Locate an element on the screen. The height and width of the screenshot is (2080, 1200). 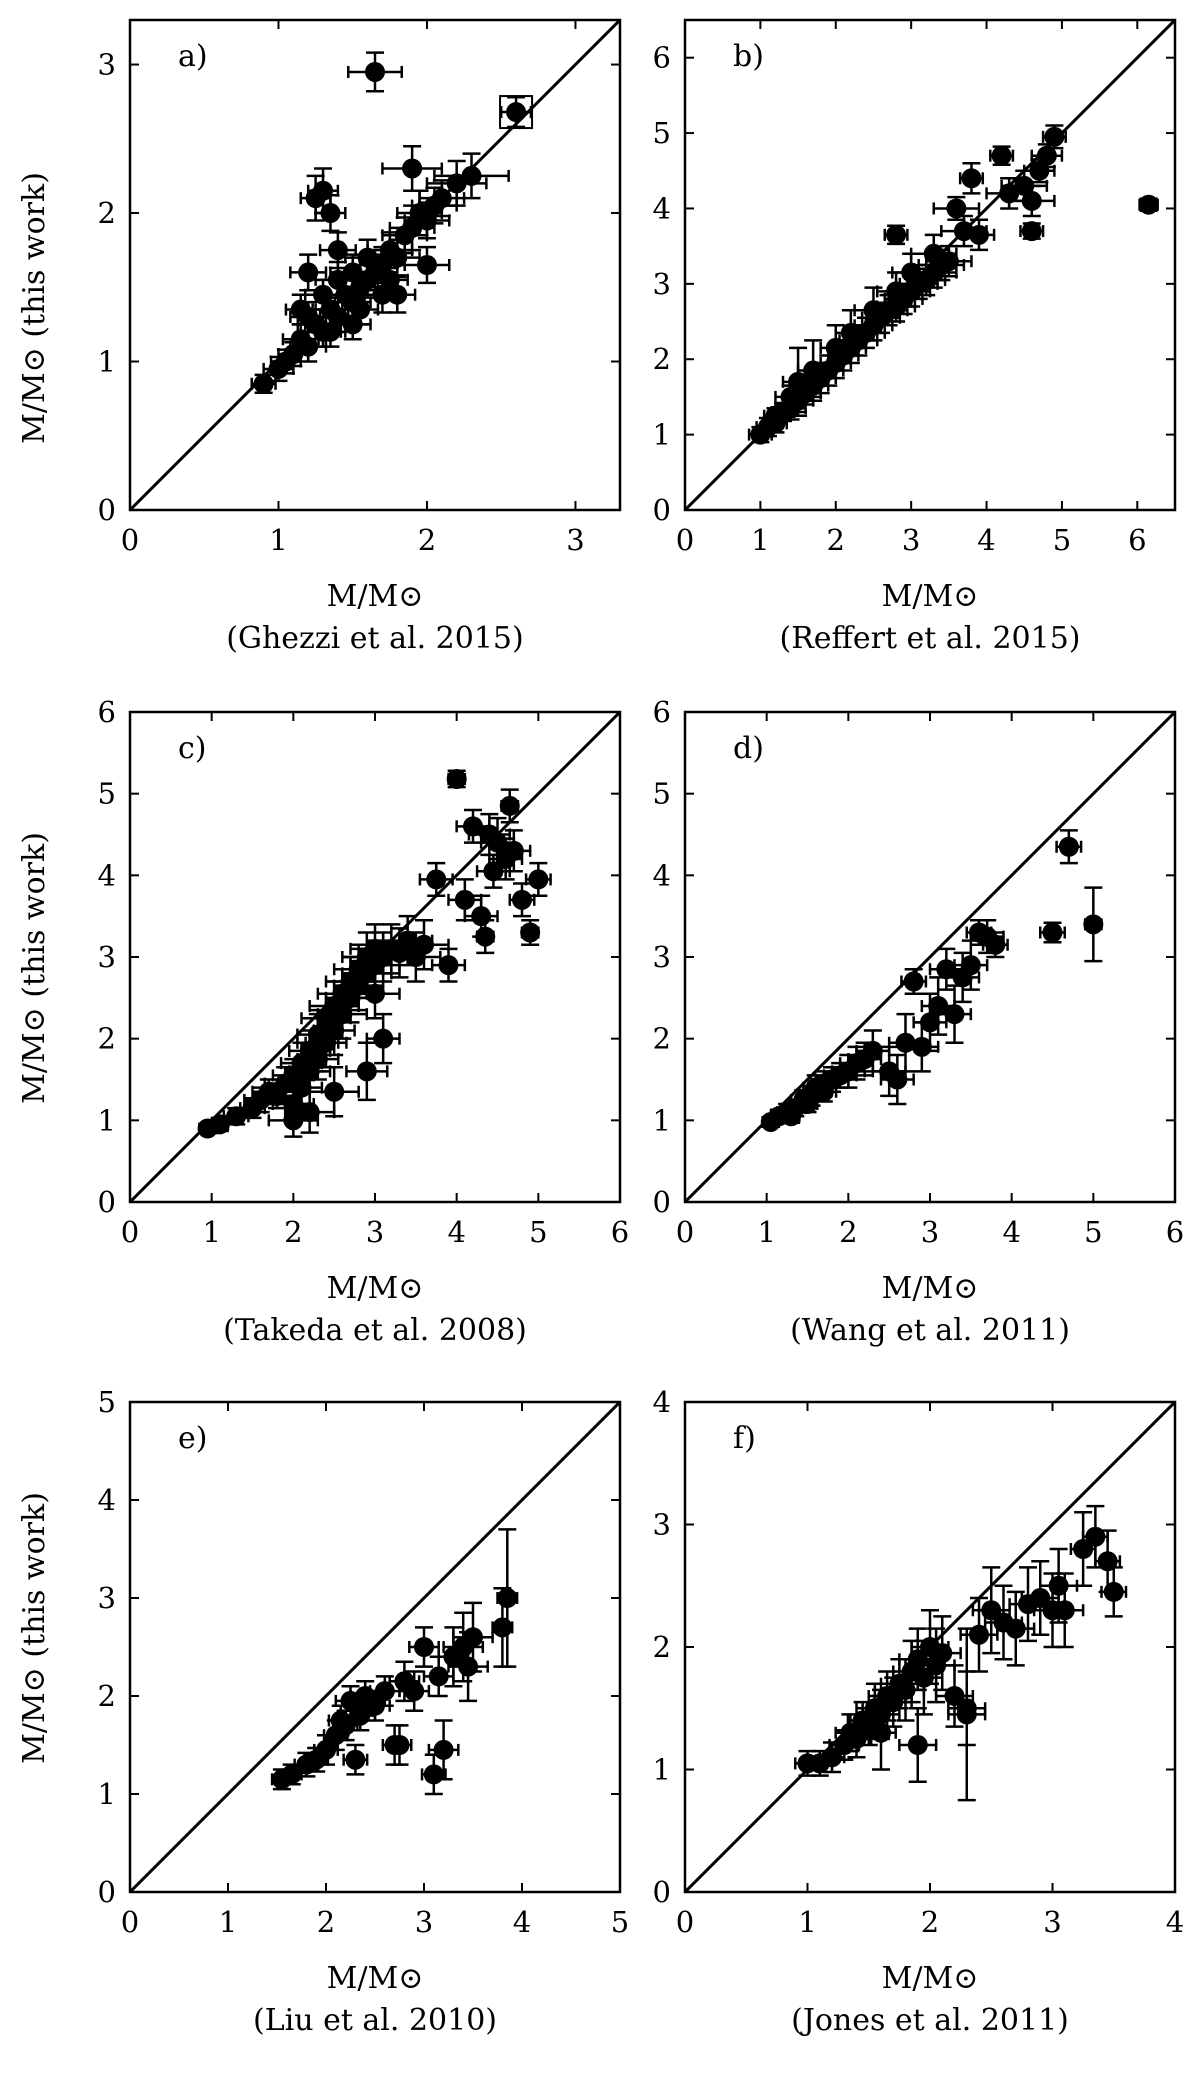
panel-label: f) is located at coordinates (744, 1438).